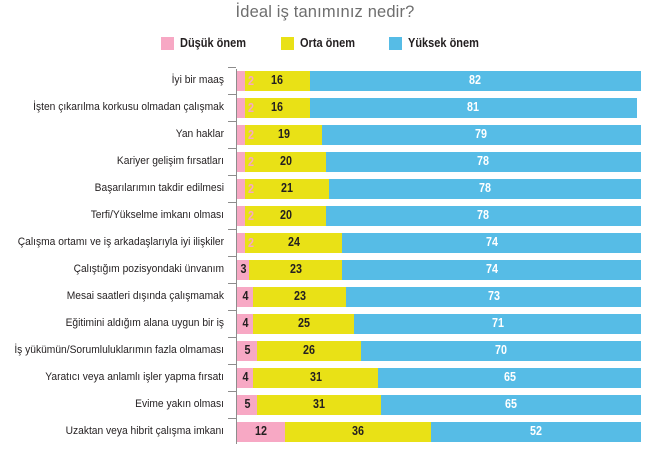 This screenshot has width=650, height=459. I want to click on bar-segment-high: 52, so click(535, 431).